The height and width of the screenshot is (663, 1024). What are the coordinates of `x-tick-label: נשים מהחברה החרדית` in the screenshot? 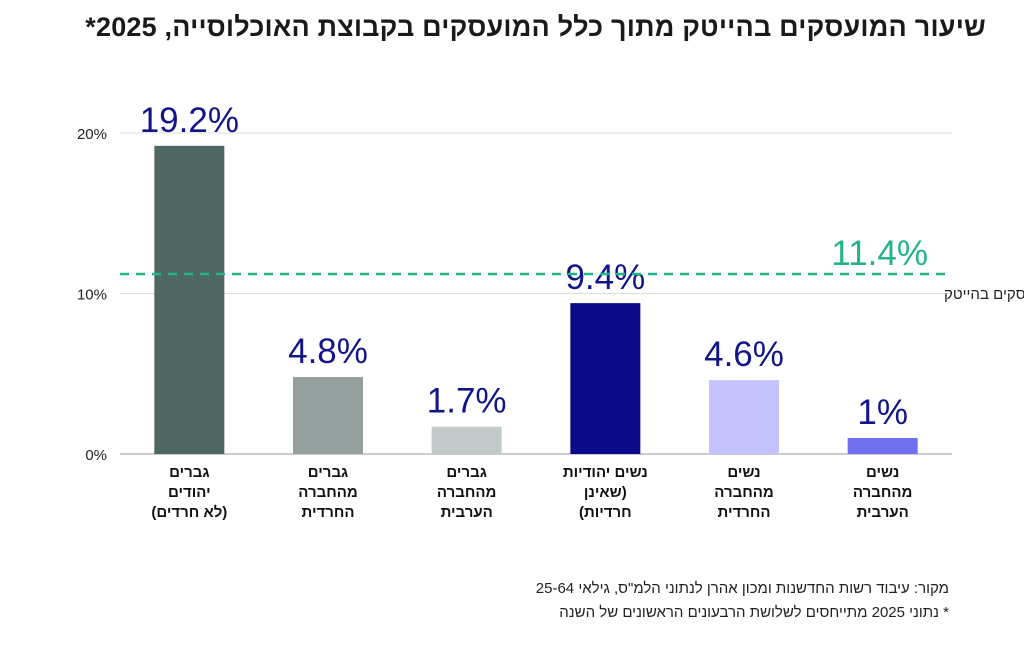 It's located at (743, 492).